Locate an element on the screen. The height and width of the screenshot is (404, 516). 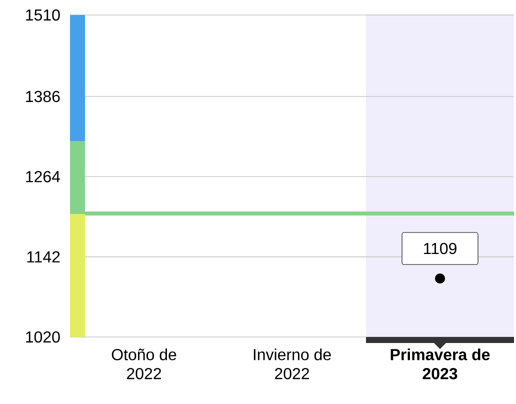
y-tick-label: 1510 is located at coordinates (43, 15).